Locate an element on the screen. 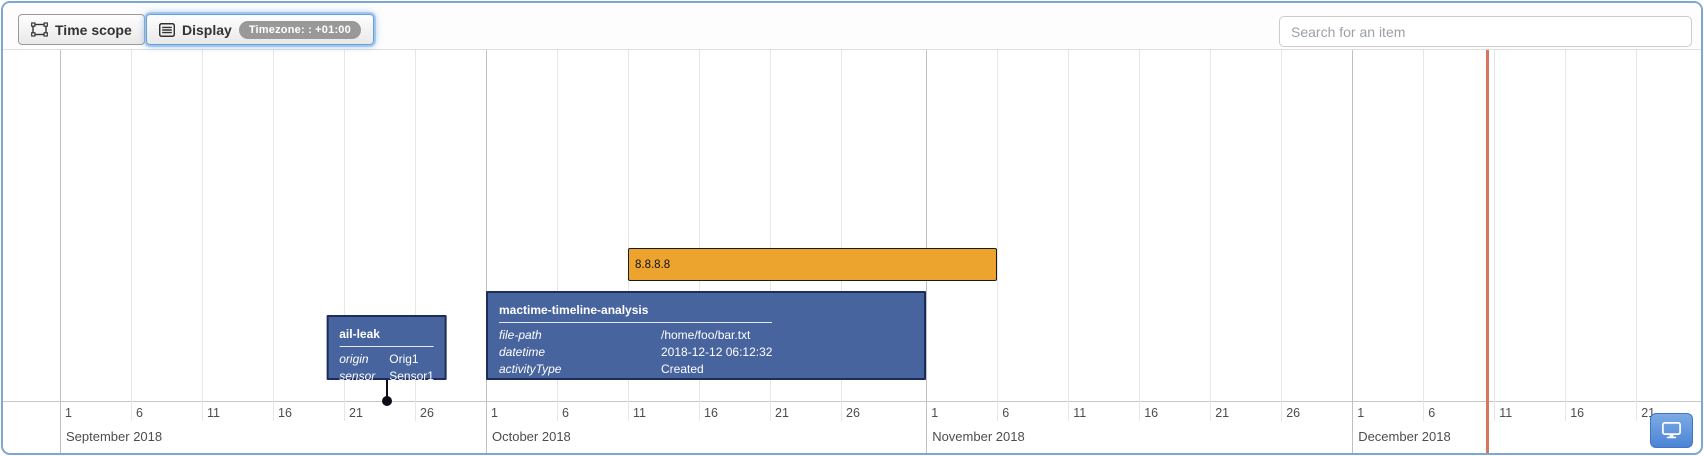 Image resolution: width=1704 pixels, height=456 pixels. item-field-key: file-path is located at coordinates (520, 335).